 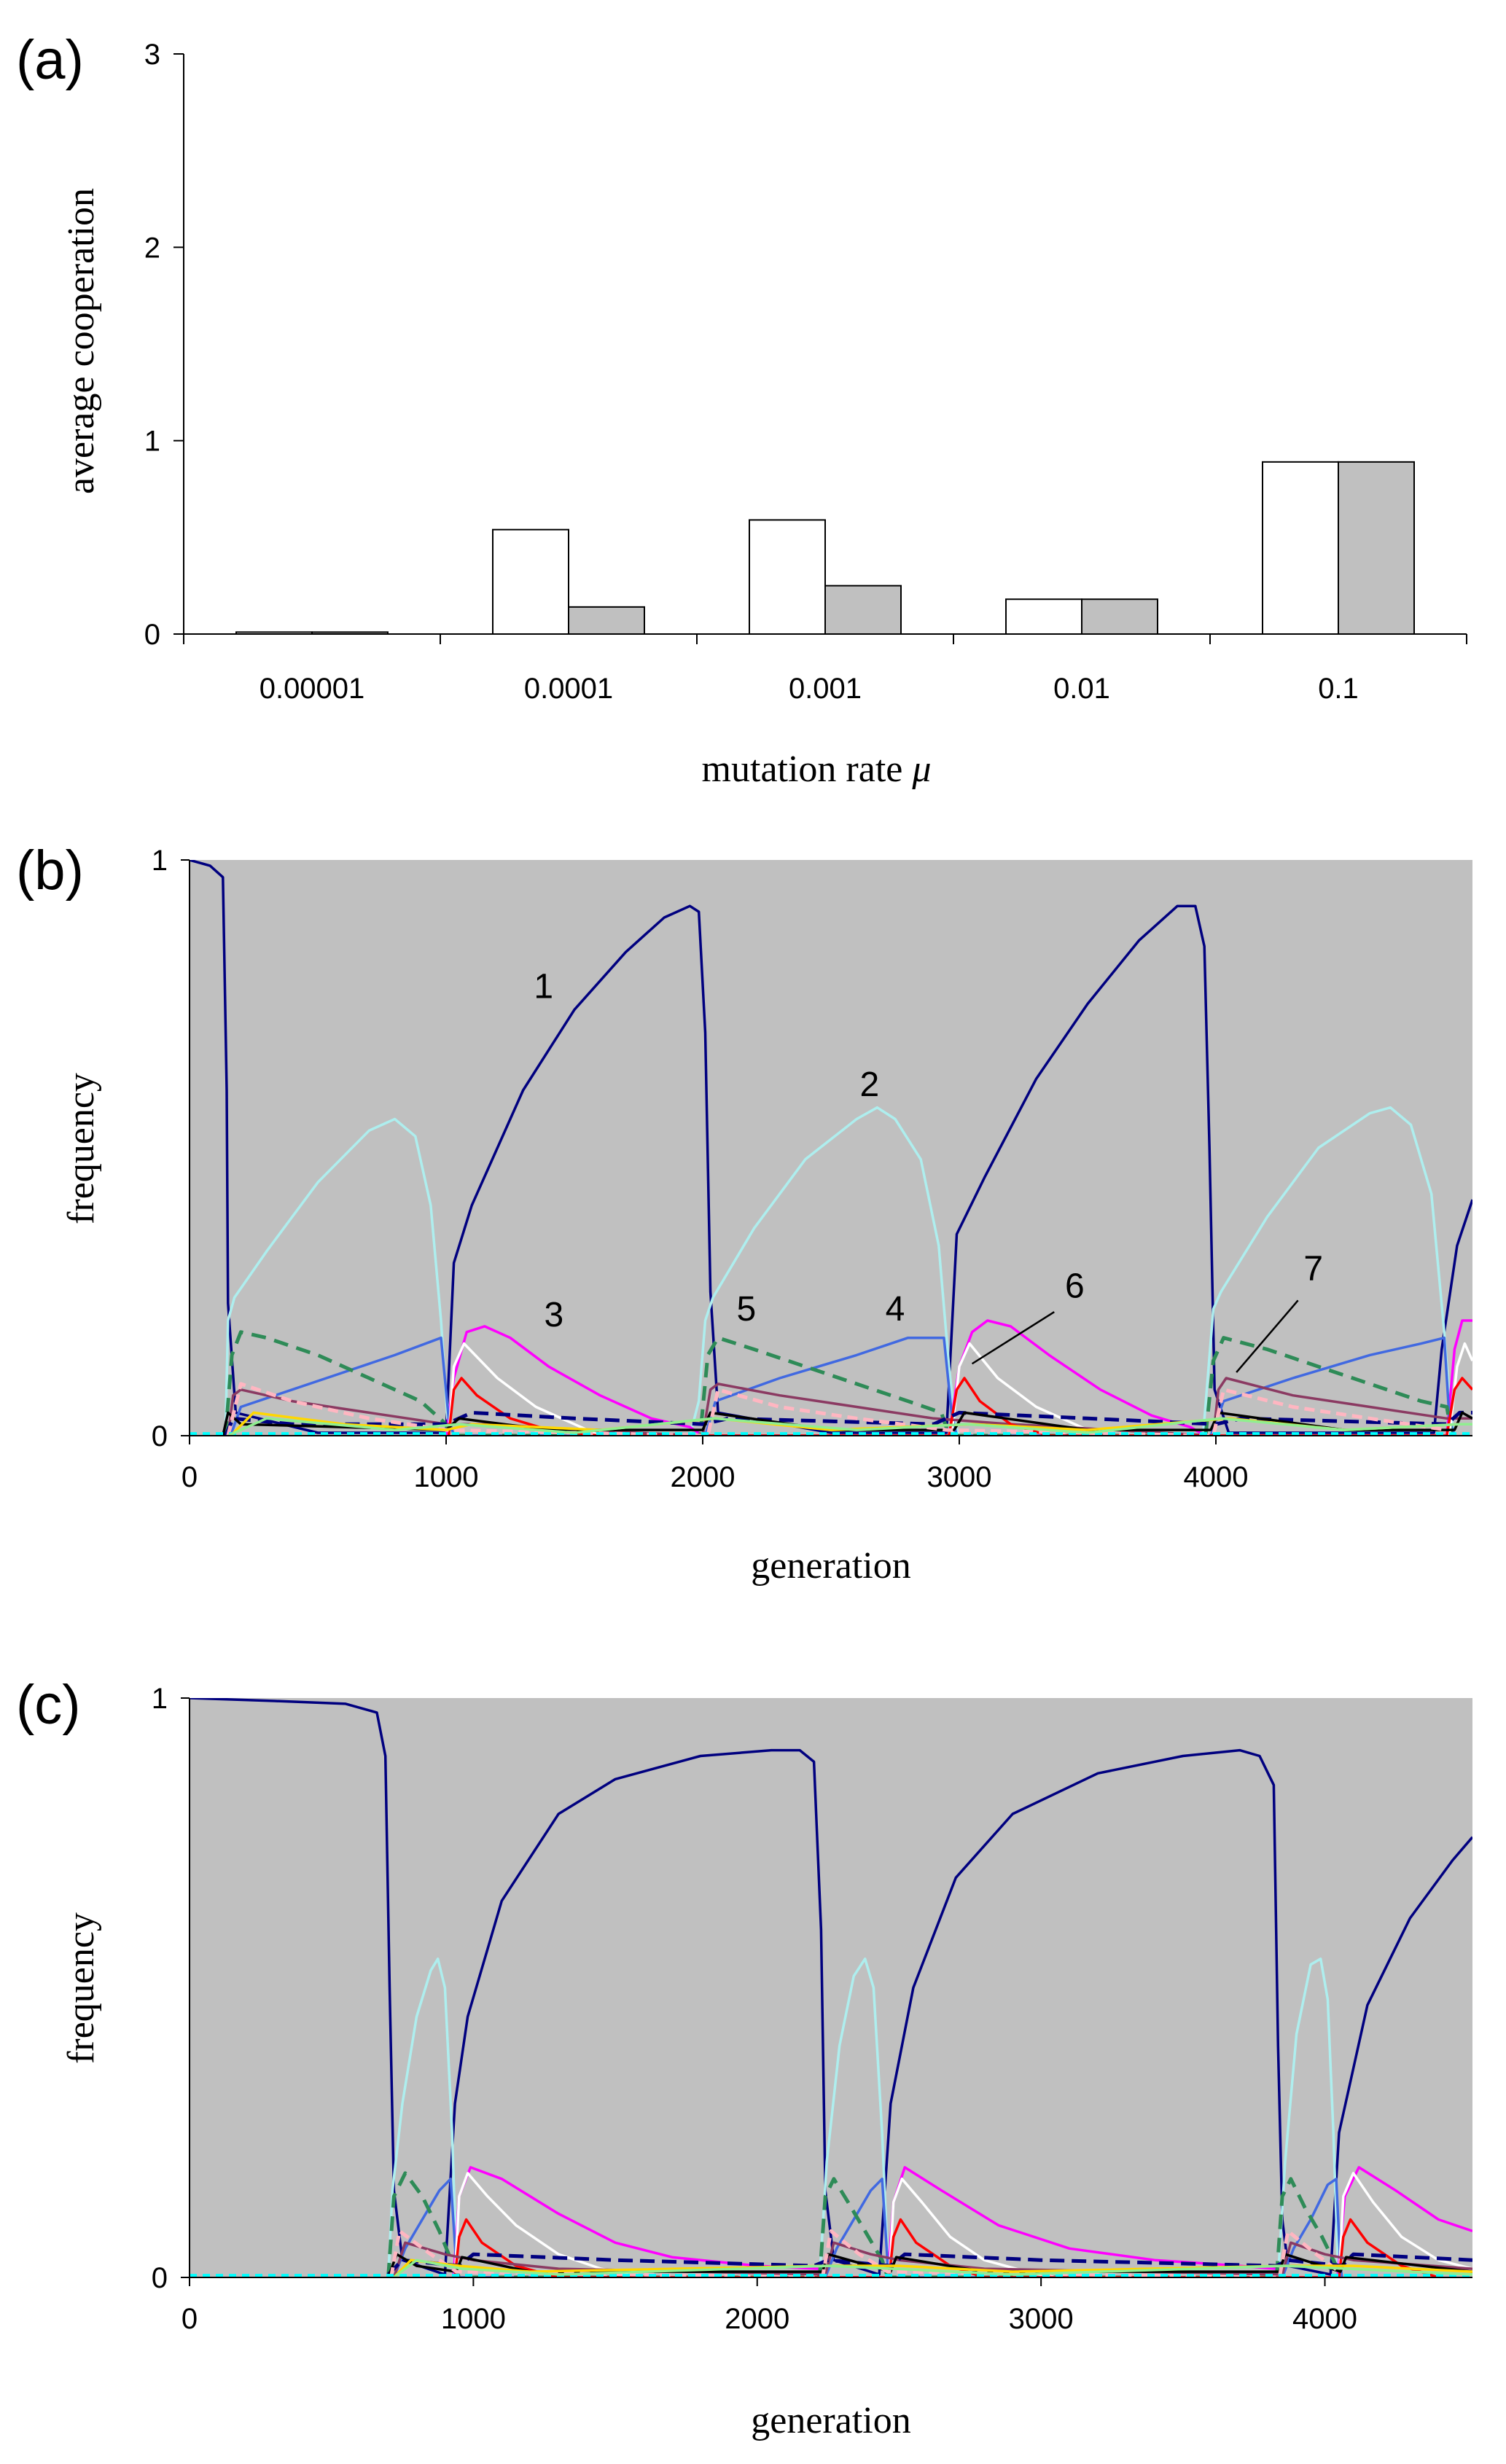 What do you see at coordinates (746, 1309) in the screenshot?
I see `curve-label-5: 5` at bounding box center [746, 1309].